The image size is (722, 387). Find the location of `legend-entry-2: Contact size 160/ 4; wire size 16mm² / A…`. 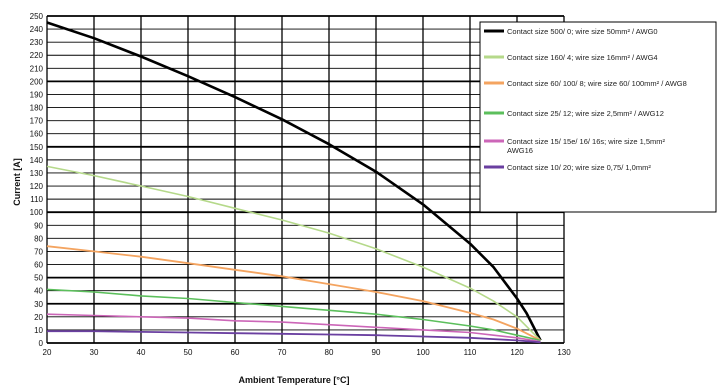

legend-entry-2: Contact size 160/ 4; wire size 16mm² / A… is located at coordinates (571, 57).